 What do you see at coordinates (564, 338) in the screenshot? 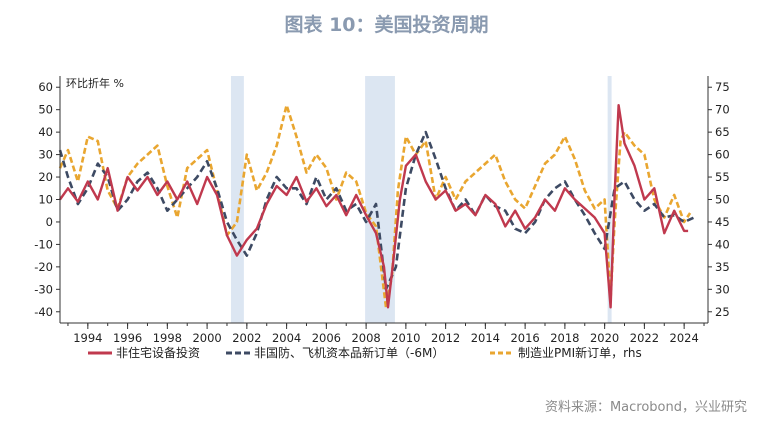
I see `x-tick-label: 2018` at bounding box center [564, 338].